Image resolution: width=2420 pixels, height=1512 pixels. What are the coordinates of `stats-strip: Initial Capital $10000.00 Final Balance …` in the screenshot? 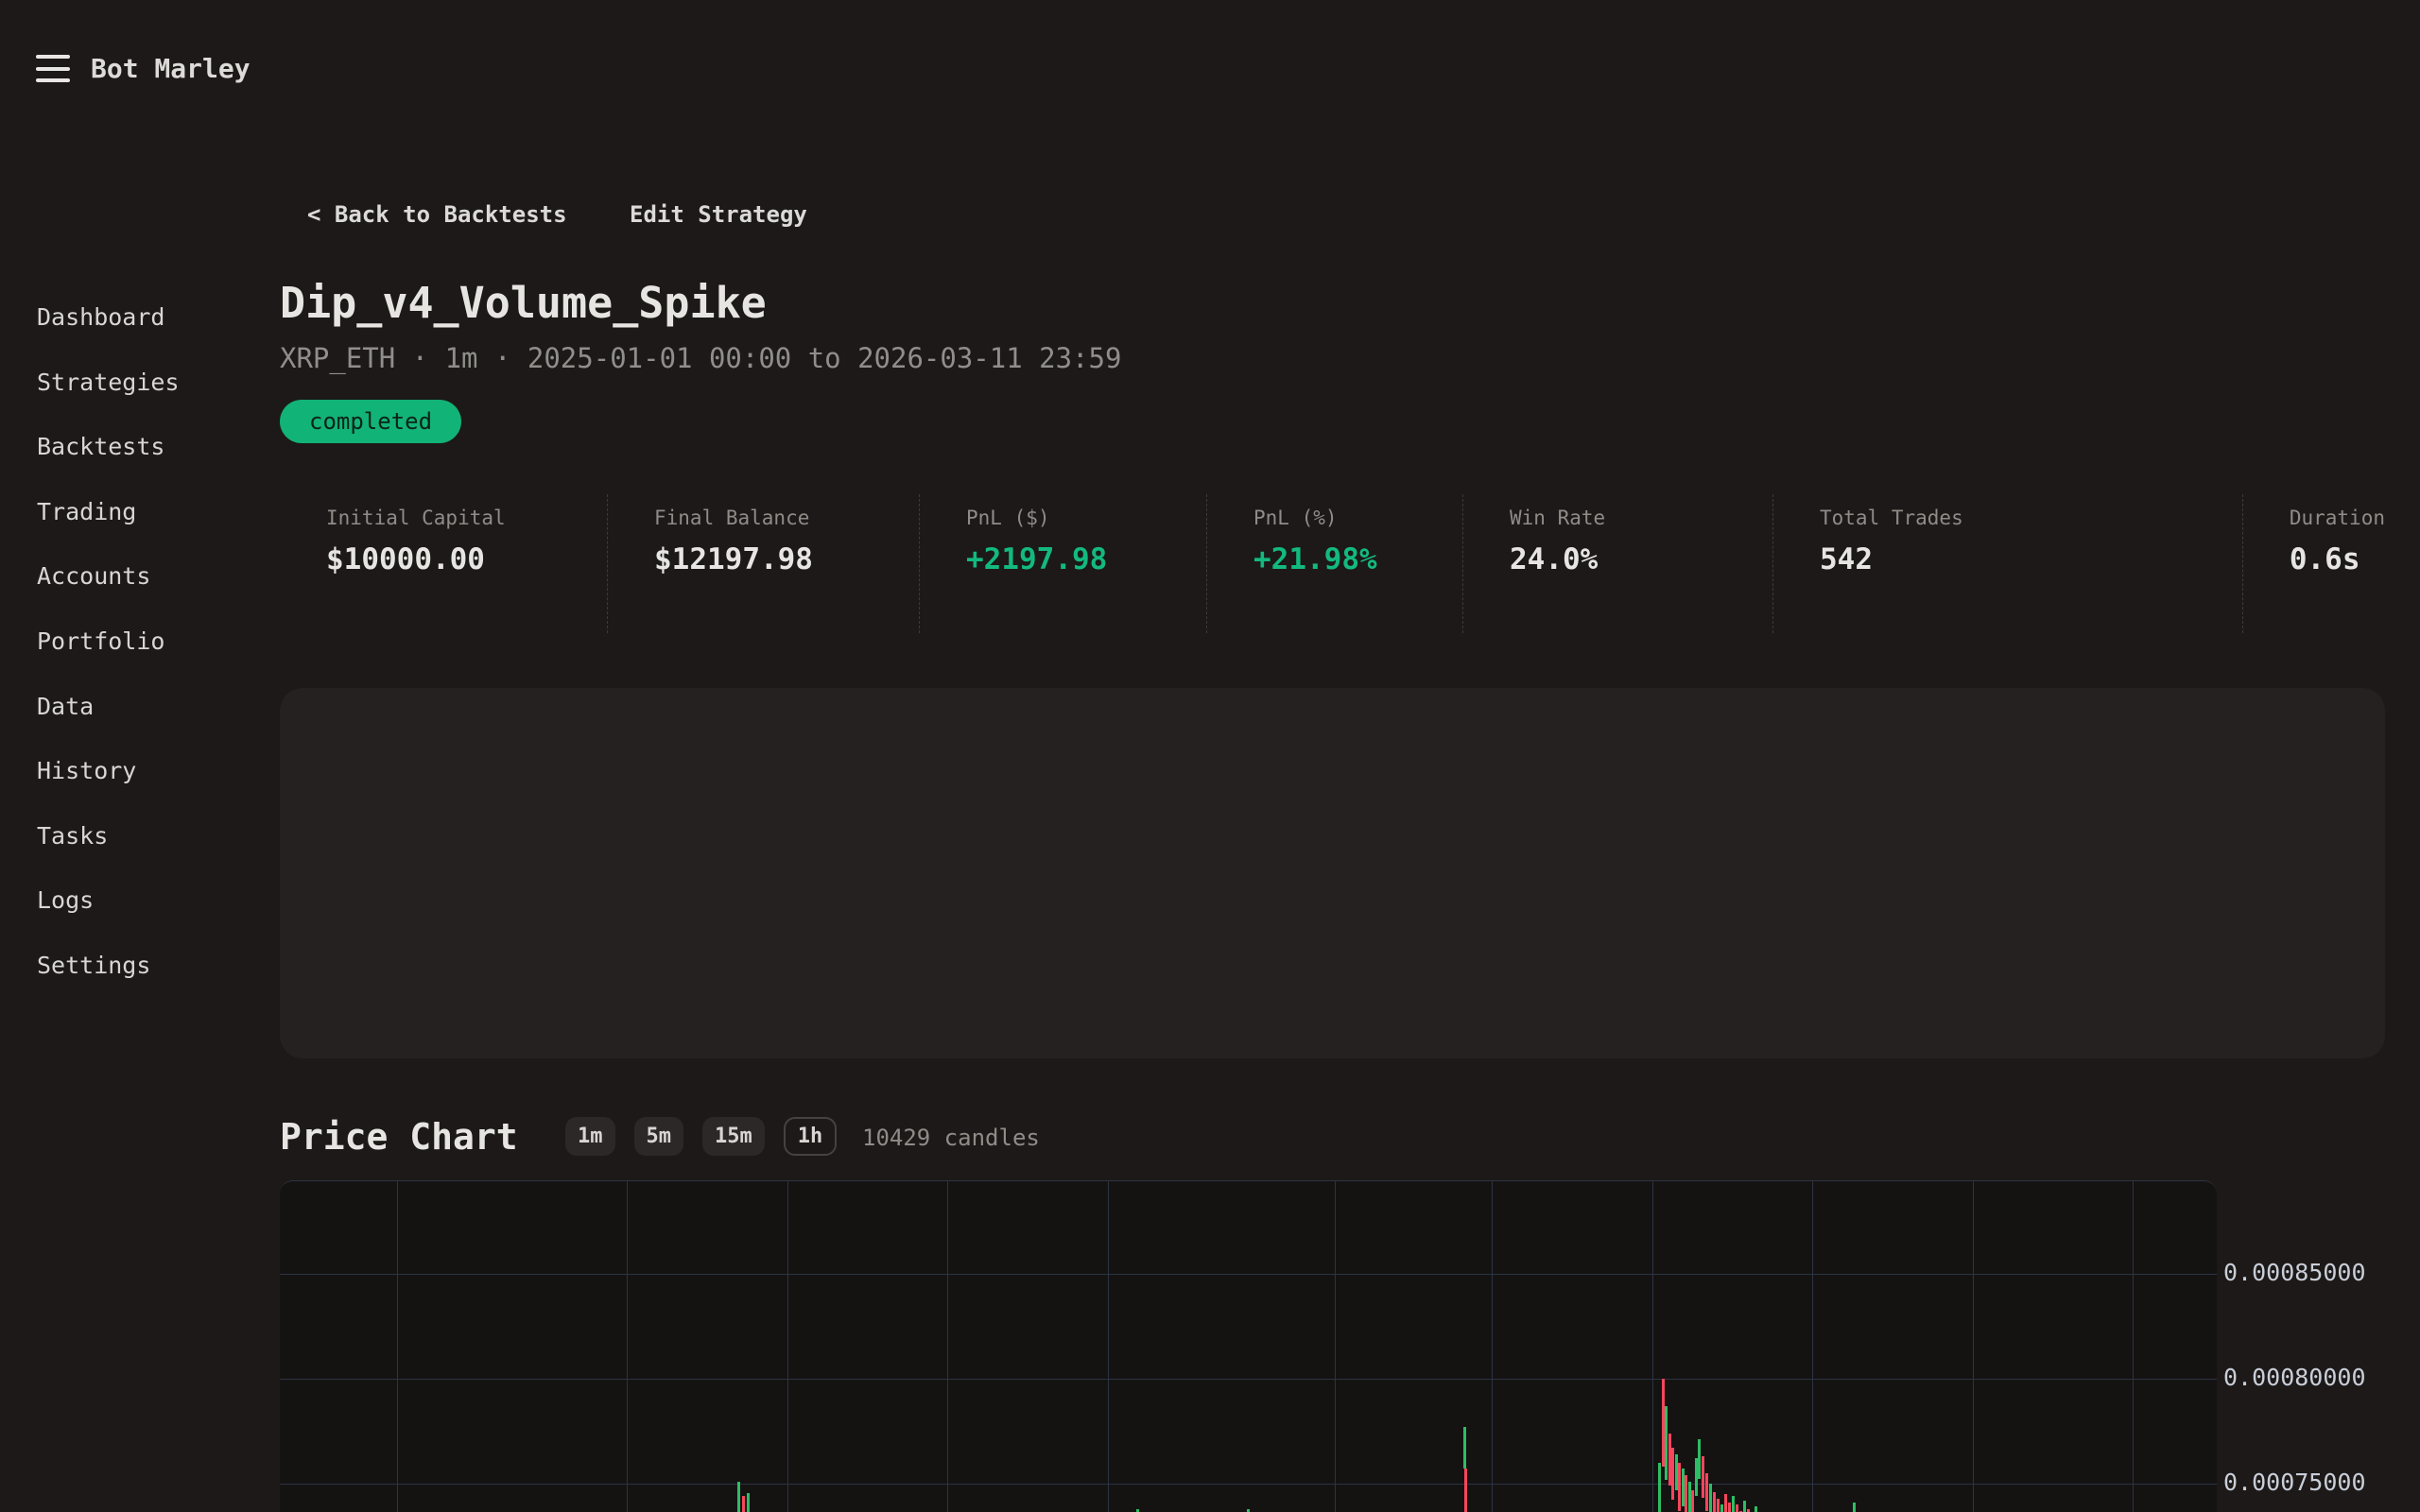 It's located at (1332, 563).